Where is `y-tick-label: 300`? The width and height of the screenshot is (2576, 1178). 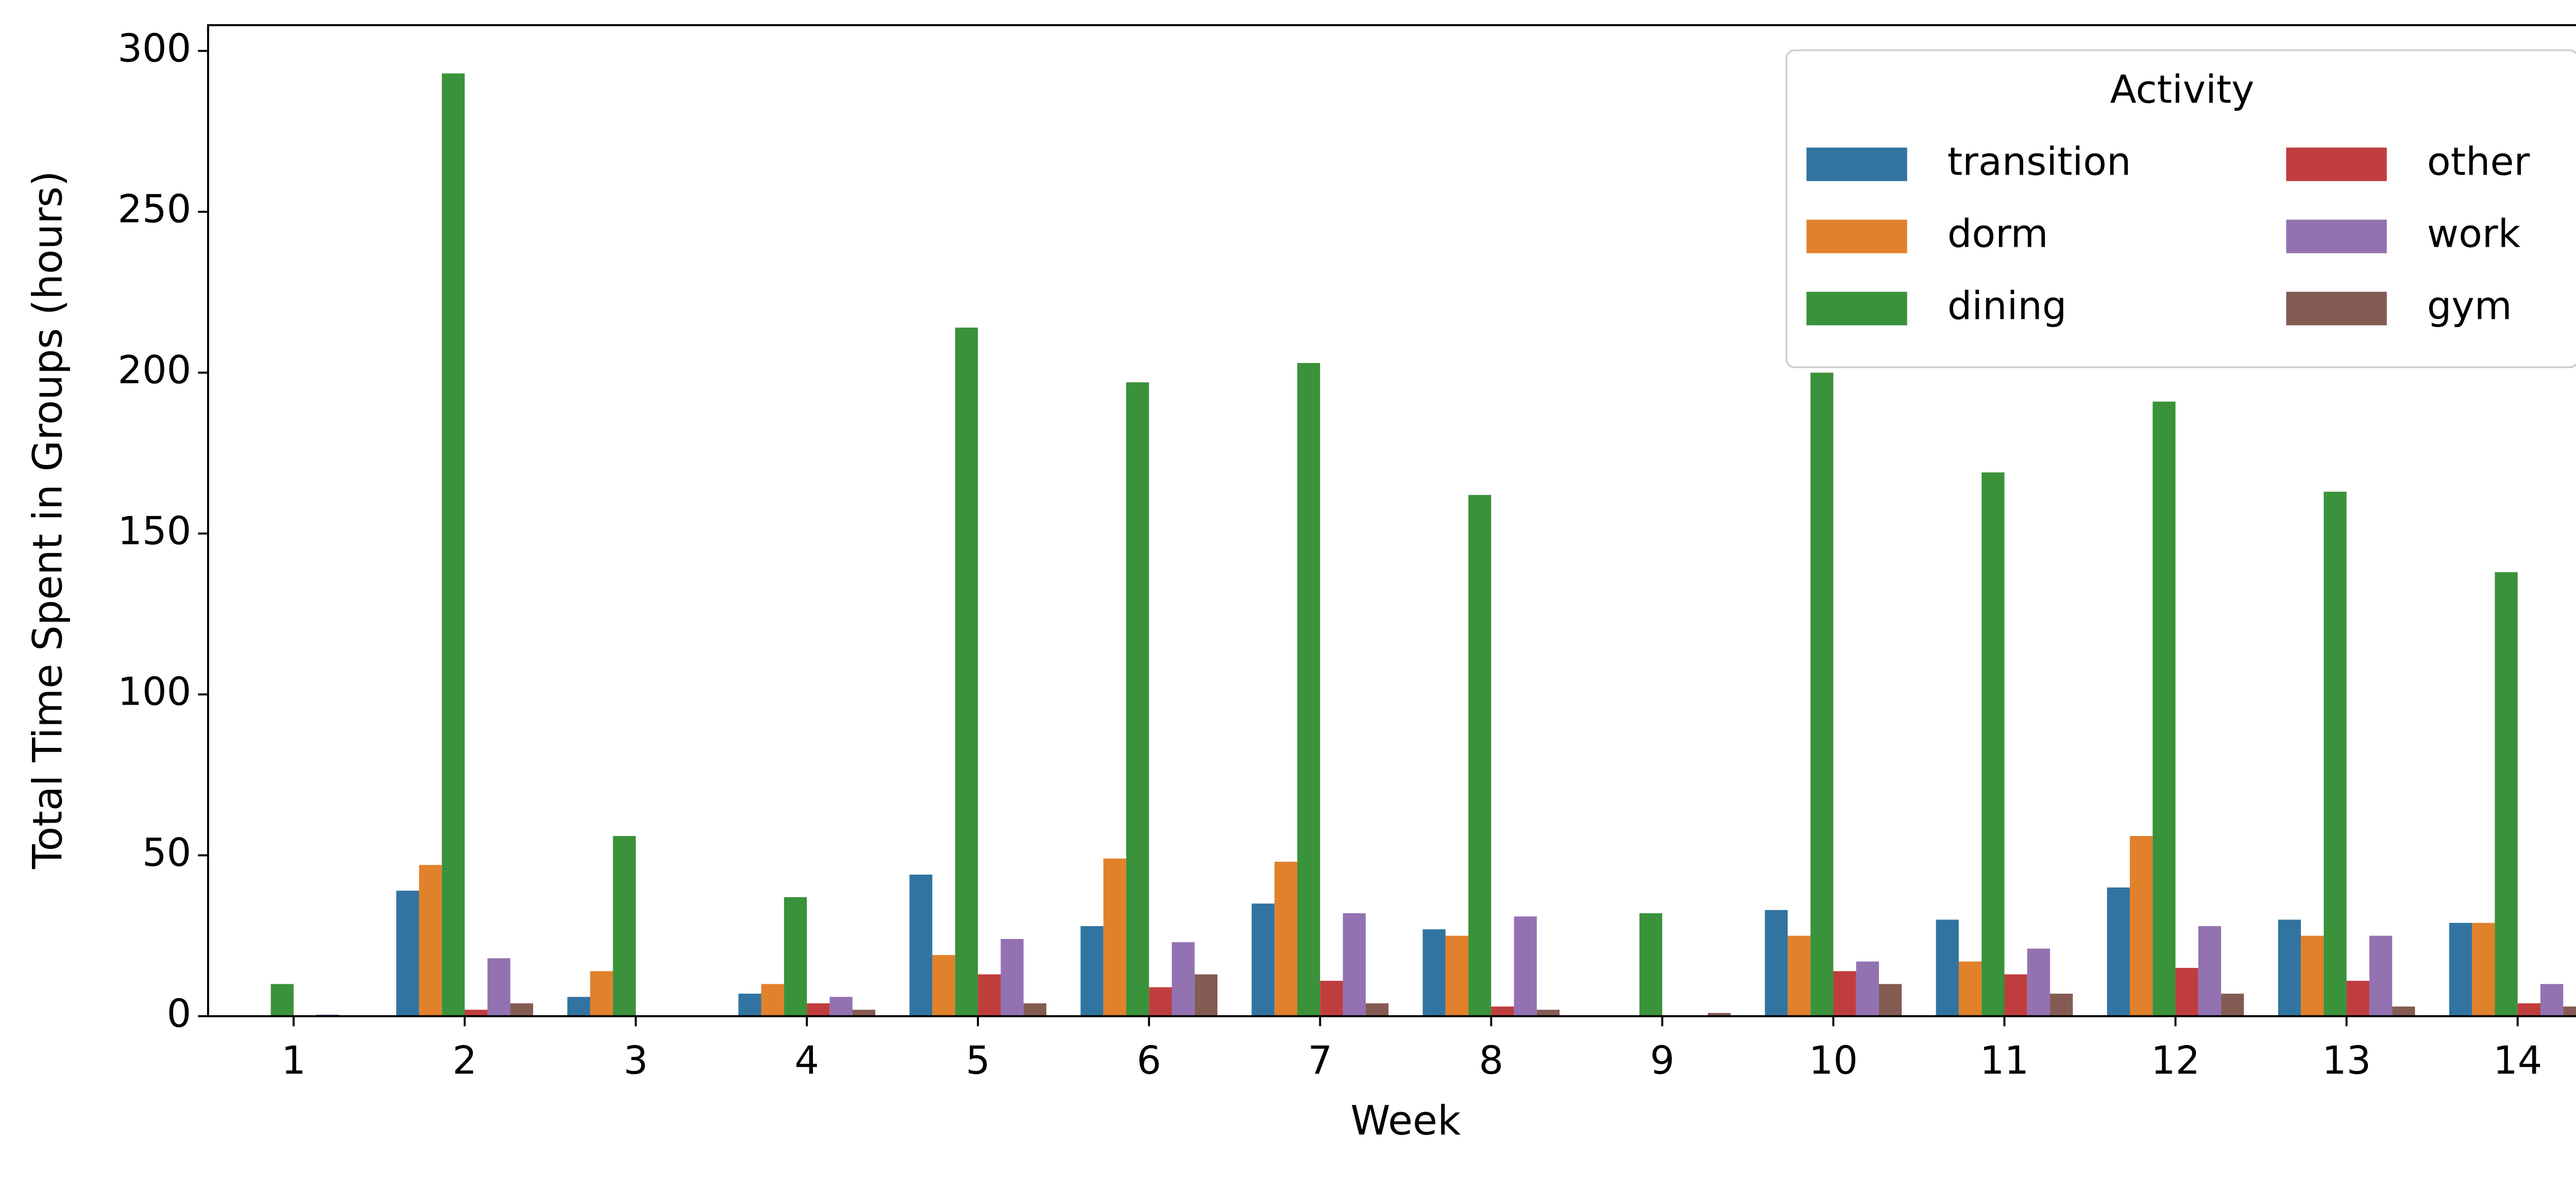 y-tick-label: 300 is located at coordinates (154, 48).